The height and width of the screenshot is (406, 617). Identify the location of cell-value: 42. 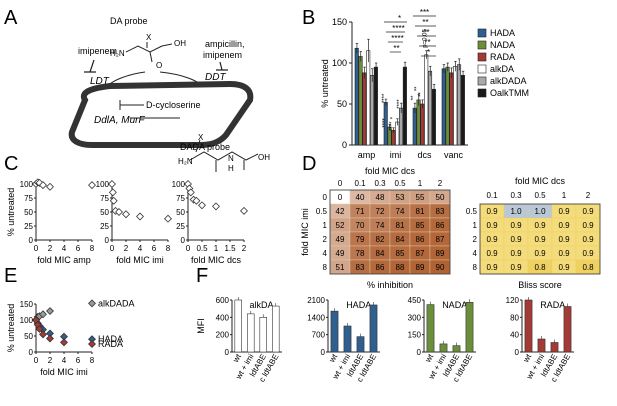
(340, 211).